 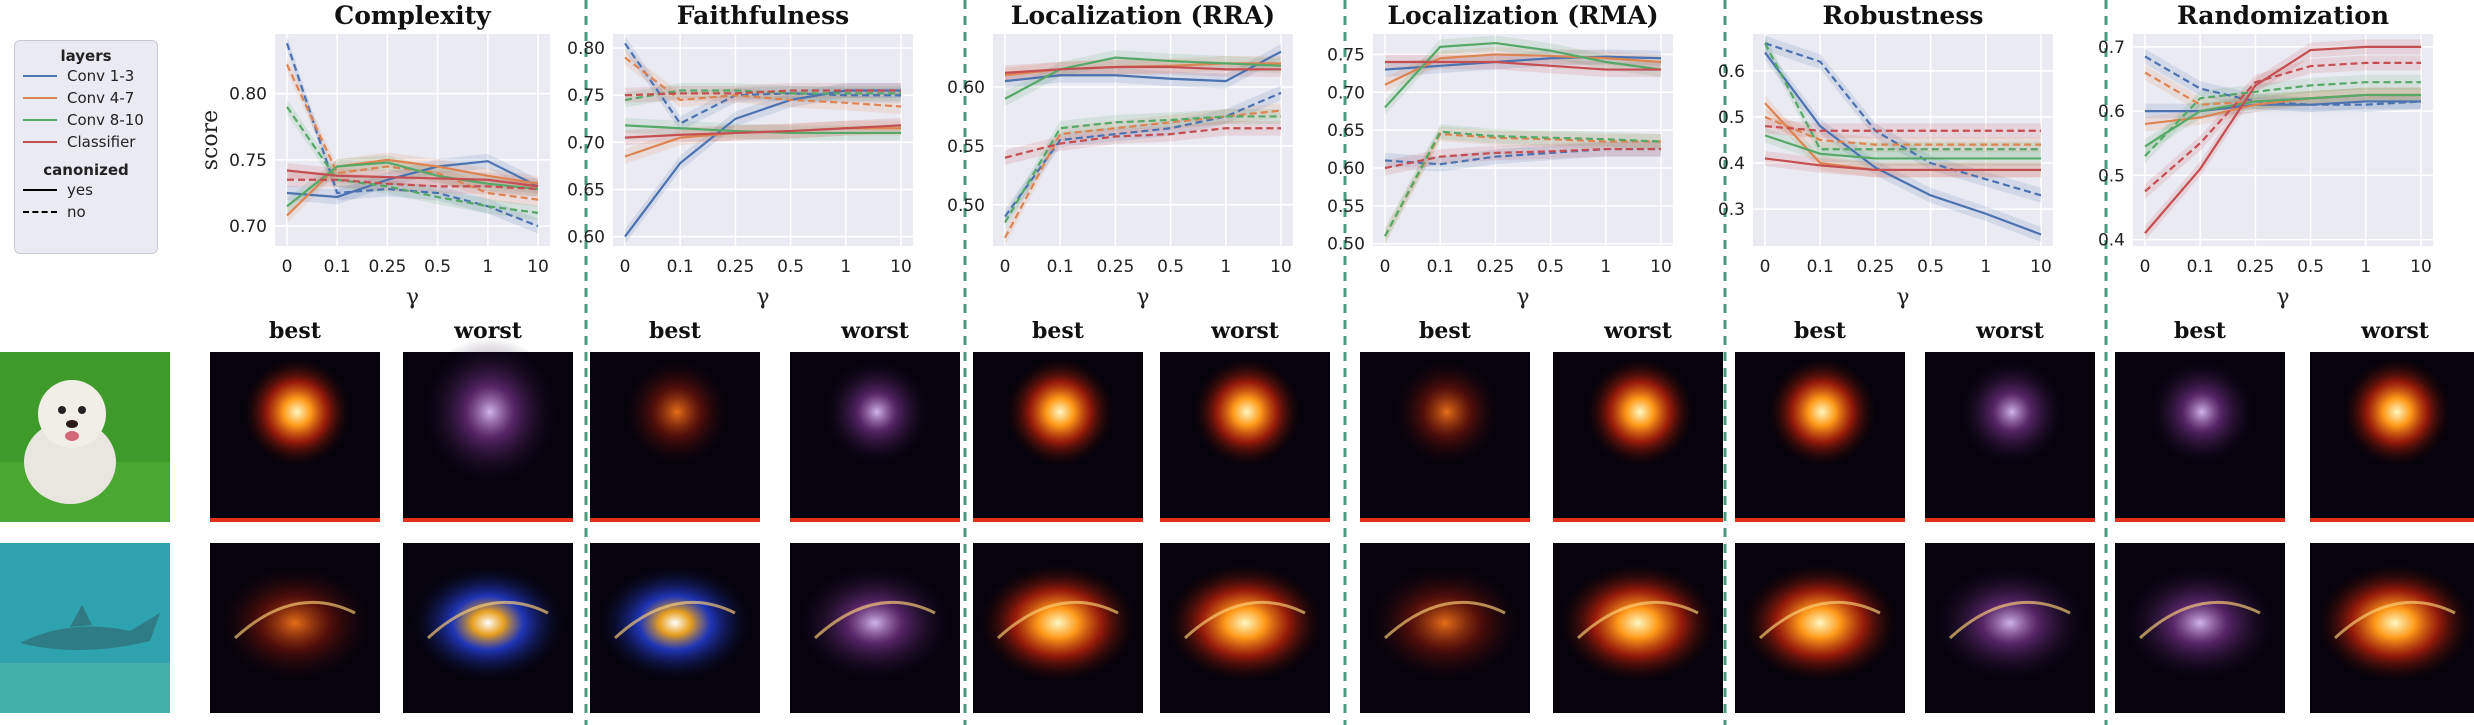 What do you see at coordinates (81, 616) in the screenshot?
I see `shark-fin` at bounding box center [81, 616].